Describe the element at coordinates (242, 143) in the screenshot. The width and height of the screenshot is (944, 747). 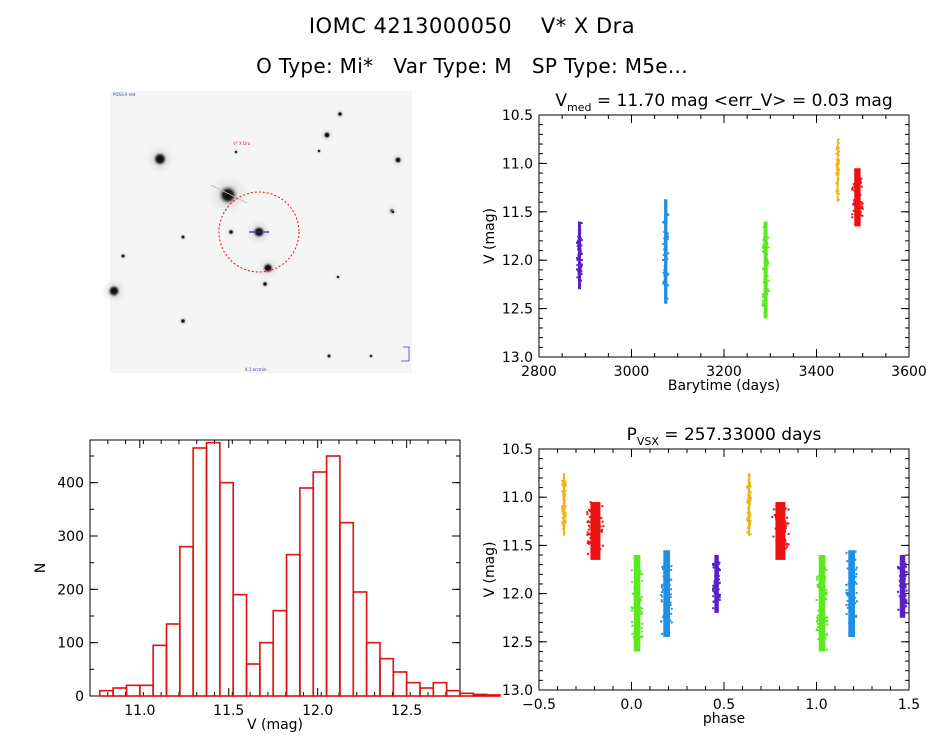
I see `finder-label-target: V* X Dra` at that location.